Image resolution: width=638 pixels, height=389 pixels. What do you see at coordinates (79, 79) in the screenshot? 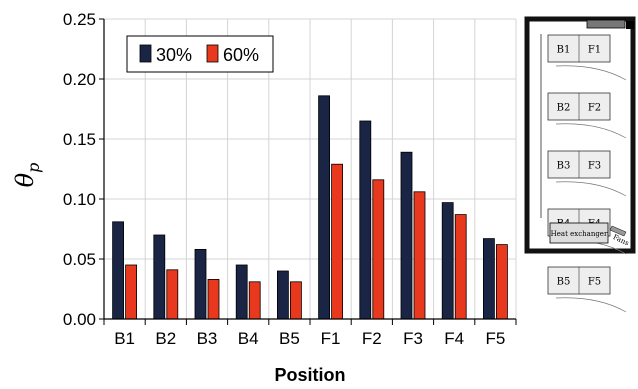
I see `y-tick-label: 0.20` at bounding box center [79, 79].